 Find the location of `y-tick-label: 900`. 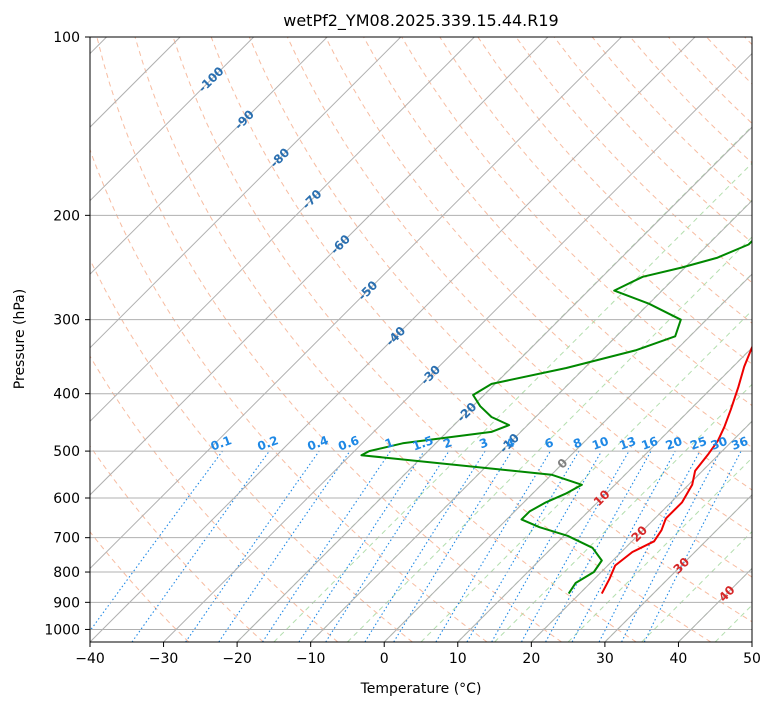

y-tick-label: 900 is located at coordinates (66, 603).